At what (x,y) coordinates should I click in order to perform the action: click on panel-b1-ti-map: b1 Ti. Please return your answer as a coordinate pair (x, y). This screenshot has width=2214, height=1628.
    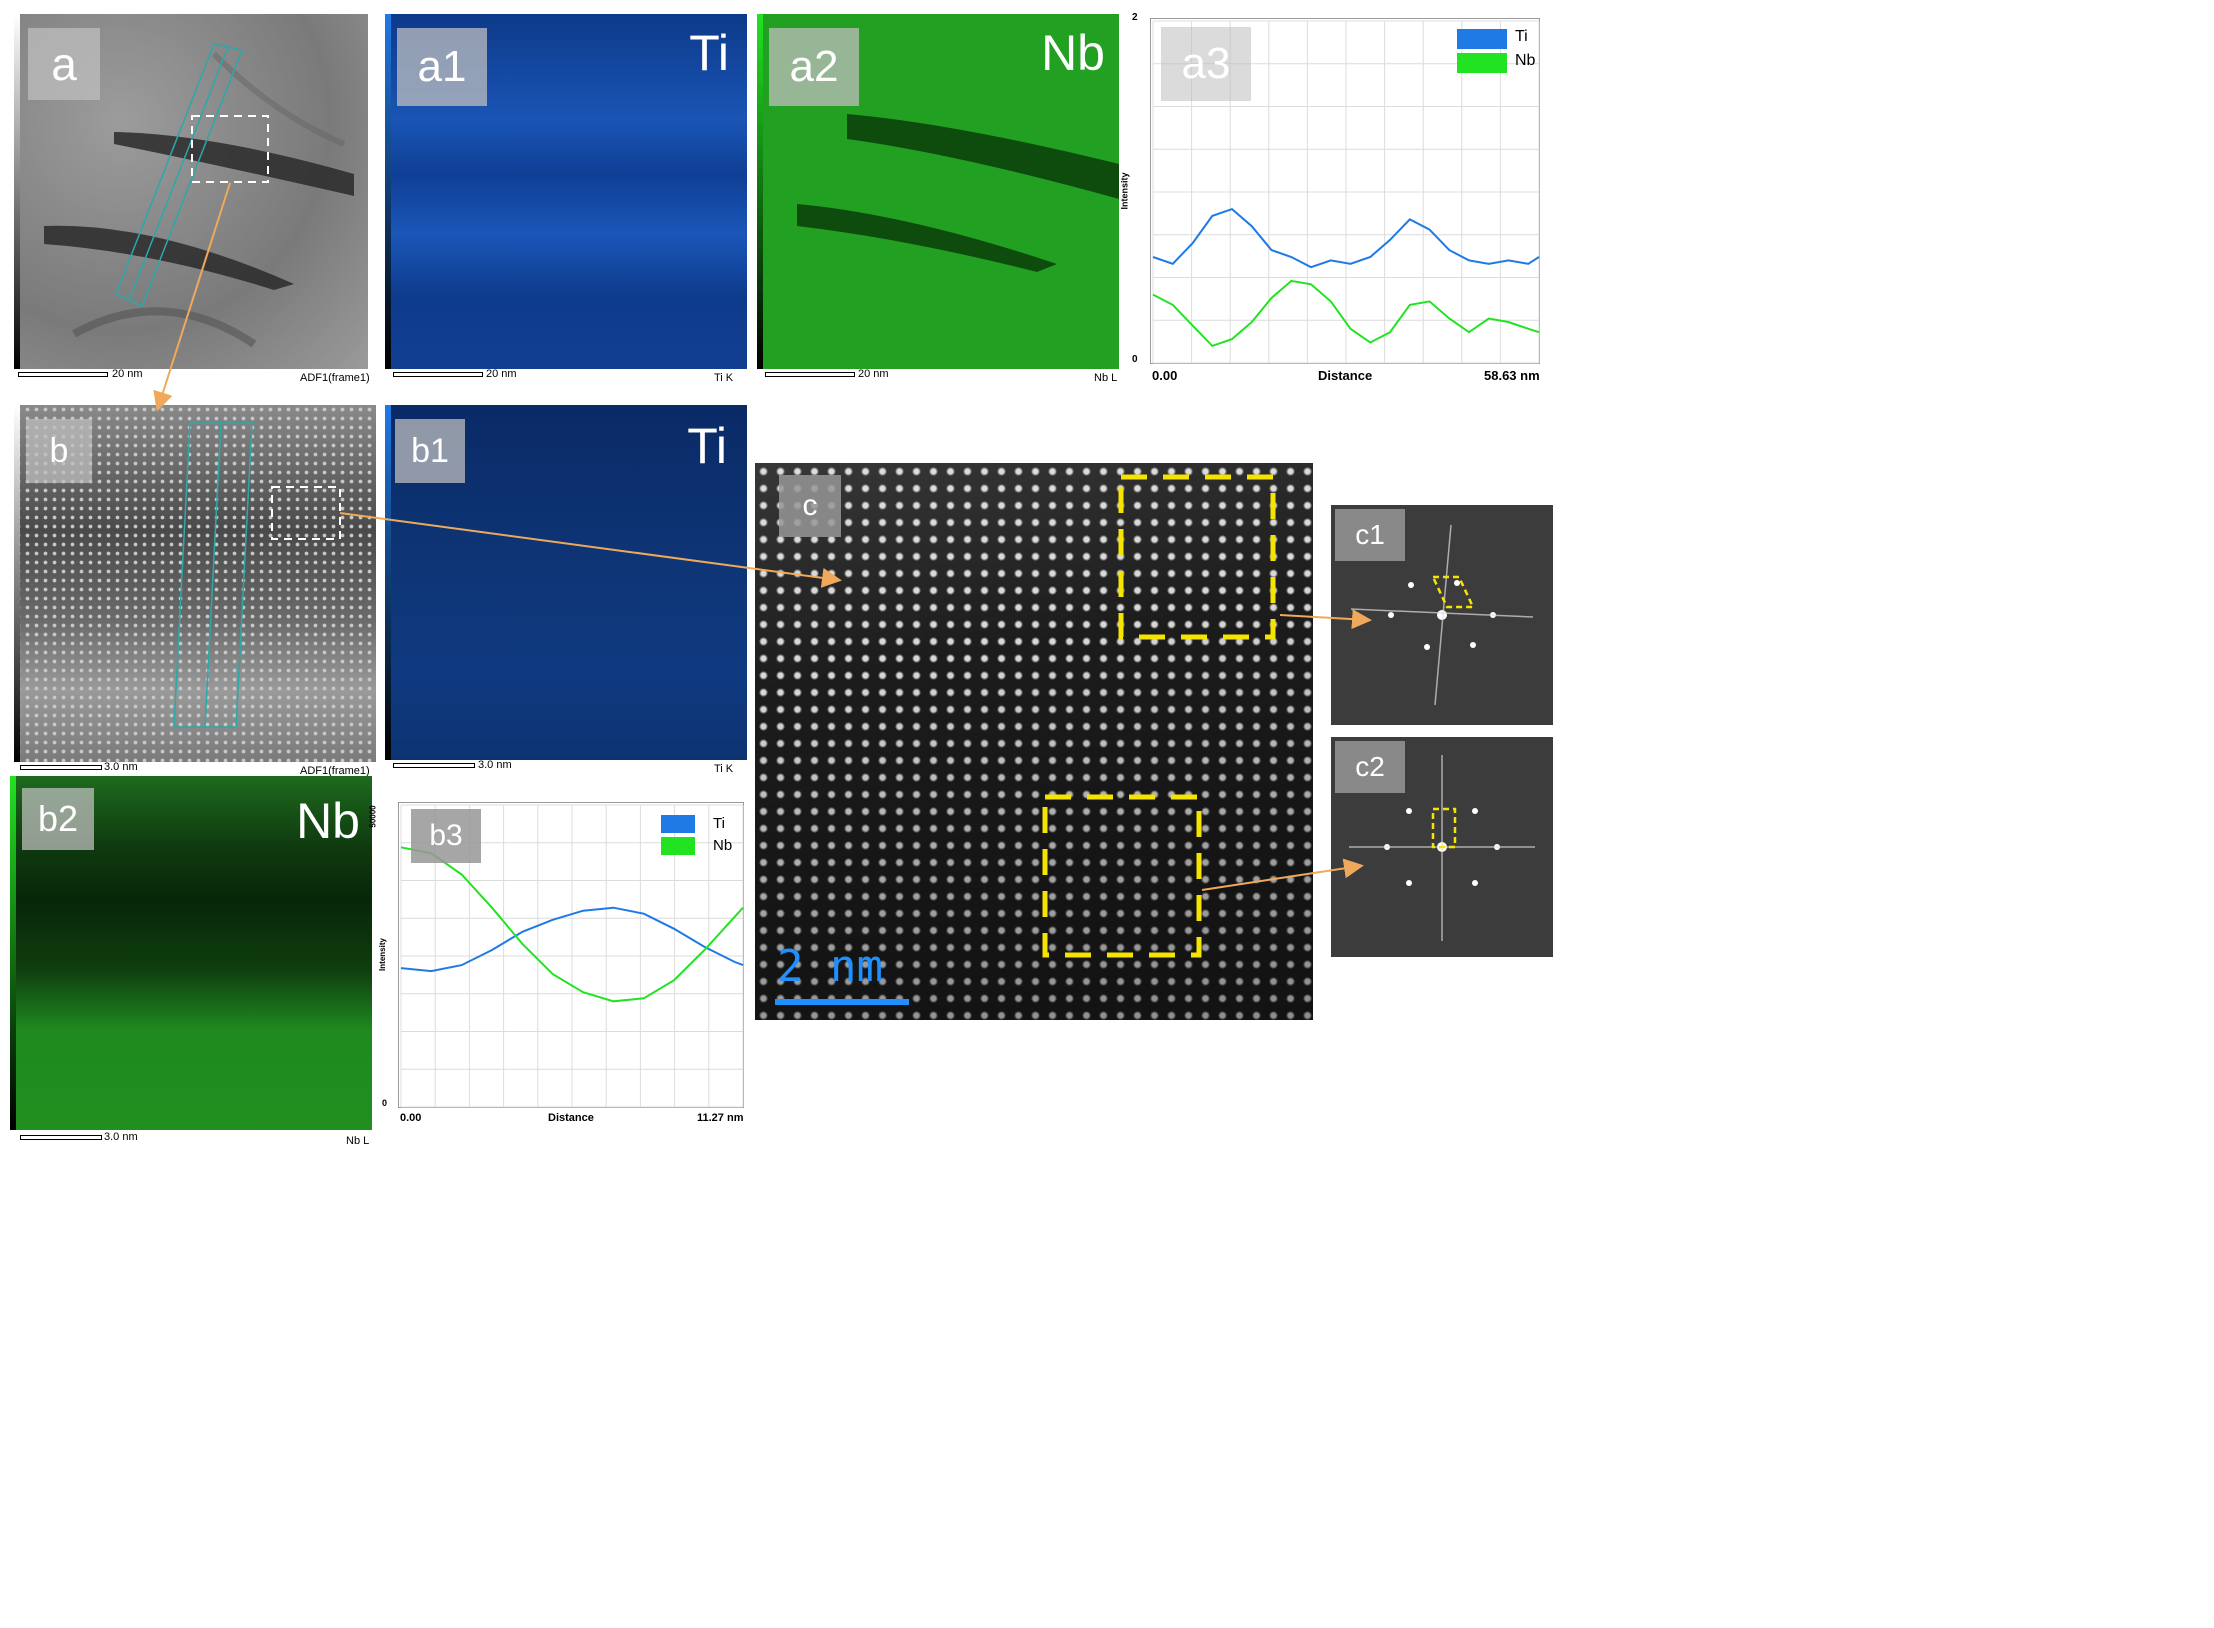
    Looking at the image, I should click on (566, 582).